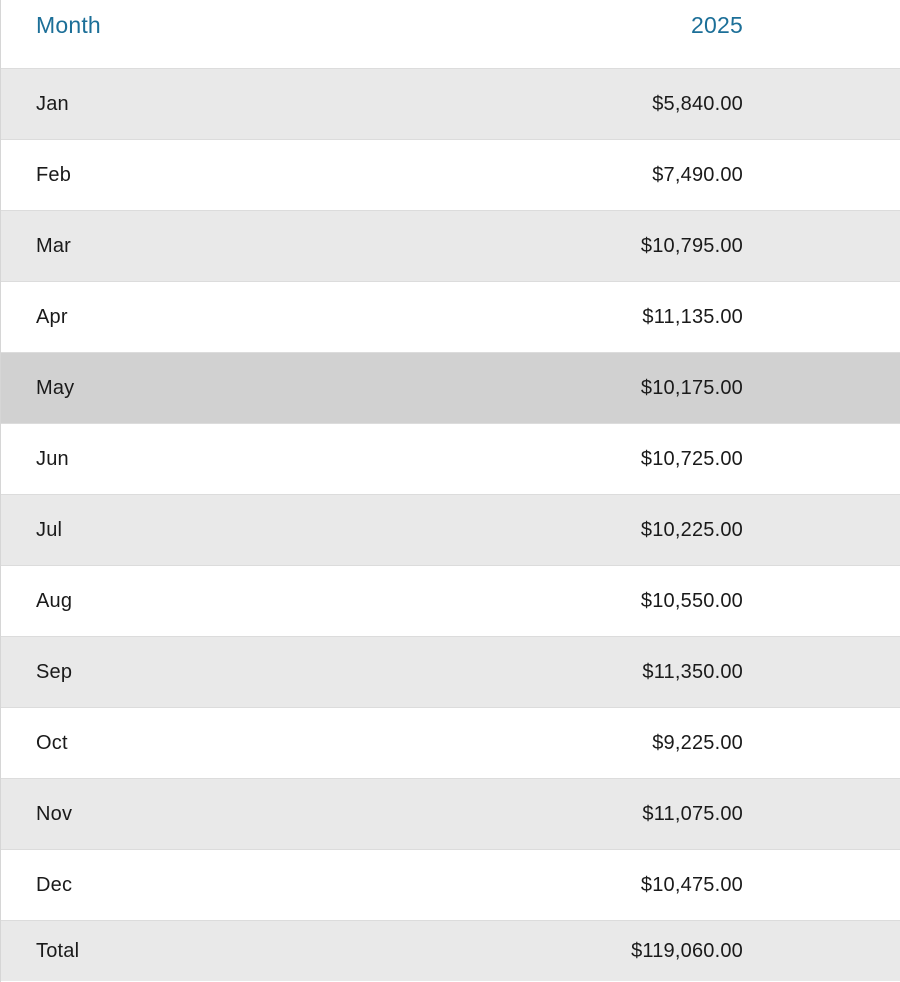 The image size is (900, 982). What do you see at coordinates (450, 743) in the screenshot?
I see `table-row: Oct $9,225.00` at bounding box center [450, 743].